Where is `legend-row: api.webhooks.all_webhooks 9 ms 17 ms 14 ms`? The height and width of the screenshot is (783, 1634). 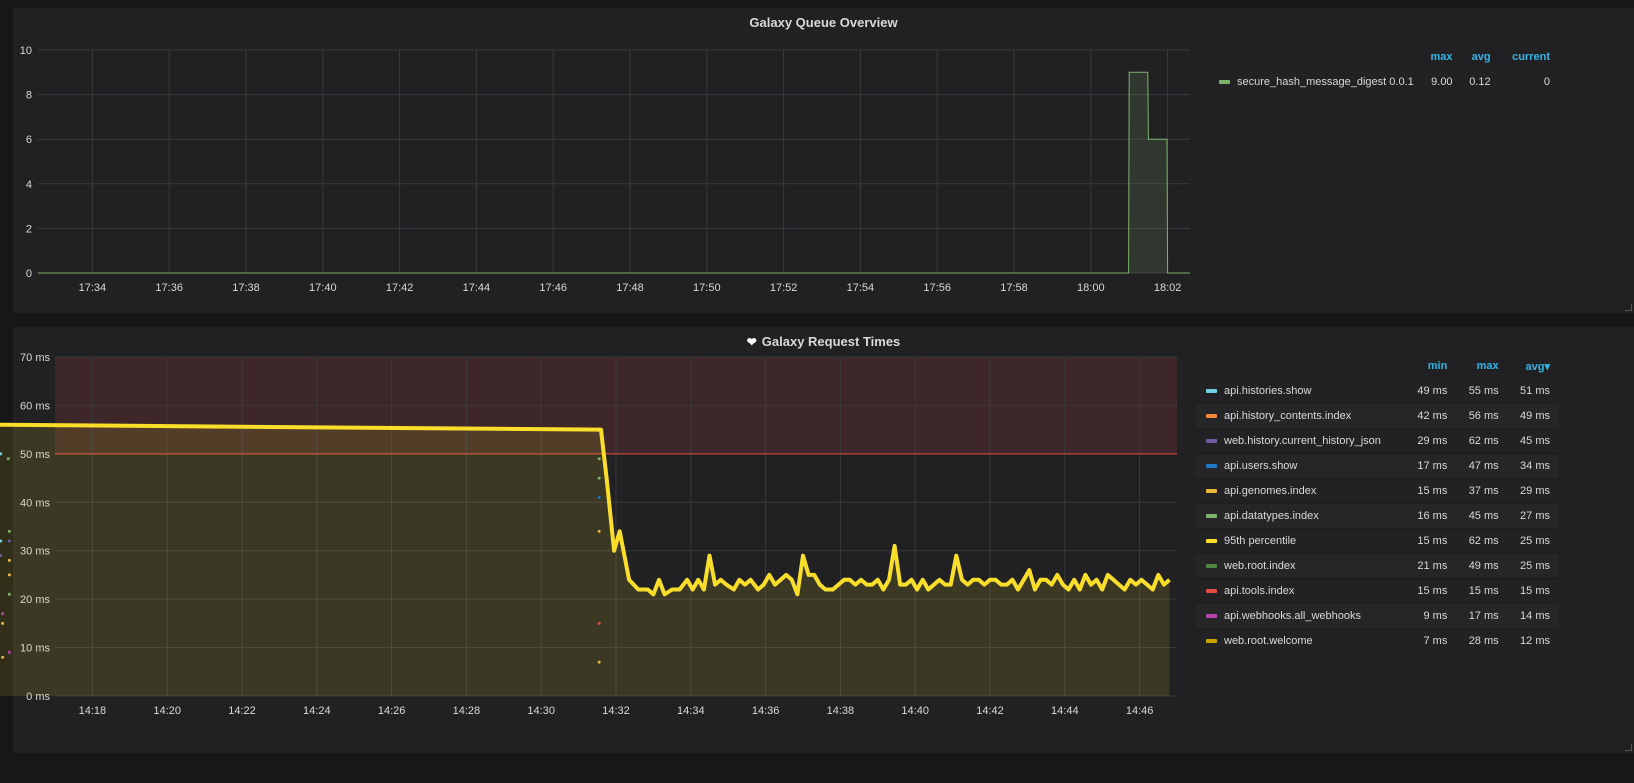 legend-row: api.webhooks.all_webhooks 9 ms 17 ms 14 ms is located at coordinates (1377, 616).